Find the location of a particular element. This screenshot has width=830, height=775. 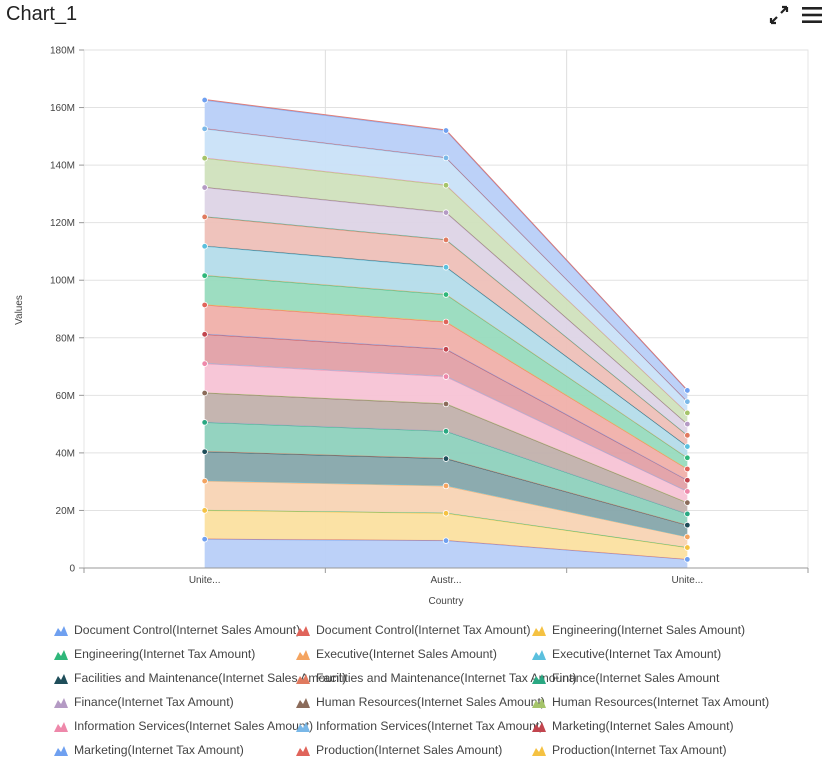

legend-label: Document Control(Internet Sales Amount) is located at coordinates (187, 630).